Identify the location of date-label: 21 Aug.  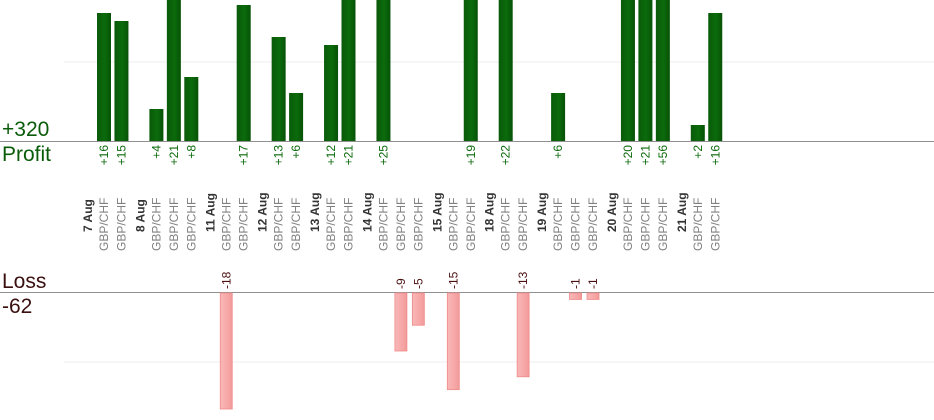
(682, 212).